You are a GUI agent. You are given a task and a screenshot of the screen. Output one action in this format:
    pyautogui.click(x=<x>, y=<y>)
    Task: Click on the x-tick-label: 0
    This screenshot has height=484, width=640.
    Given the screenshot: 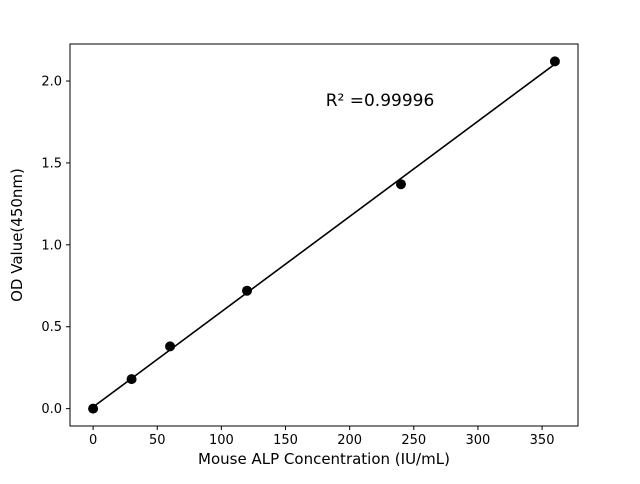 What is the action you would take?
    pyautogui.click(x=93, y=440)
    